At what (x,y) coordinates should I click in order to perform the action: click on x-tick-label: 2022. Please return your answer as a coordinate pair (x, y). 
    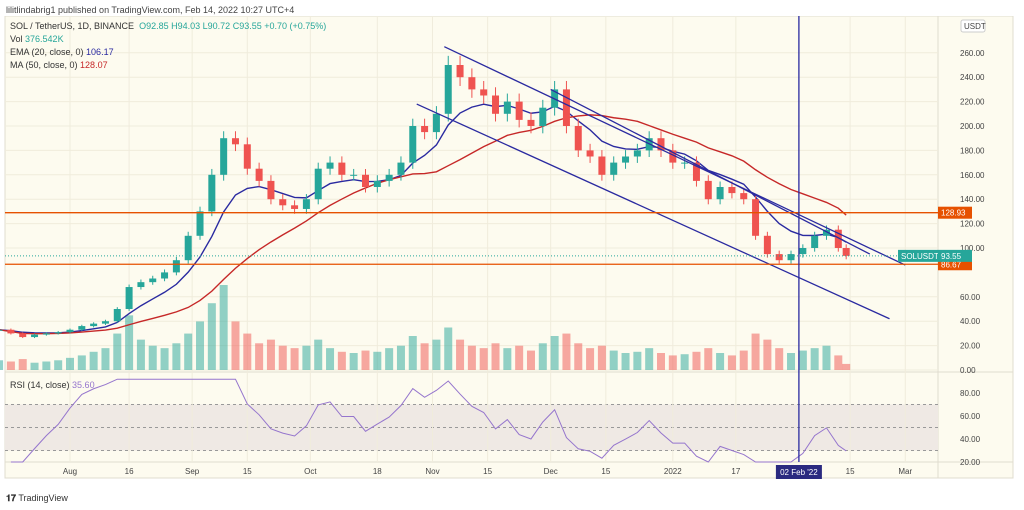
    Looking at the image, I should click on (673, 471).